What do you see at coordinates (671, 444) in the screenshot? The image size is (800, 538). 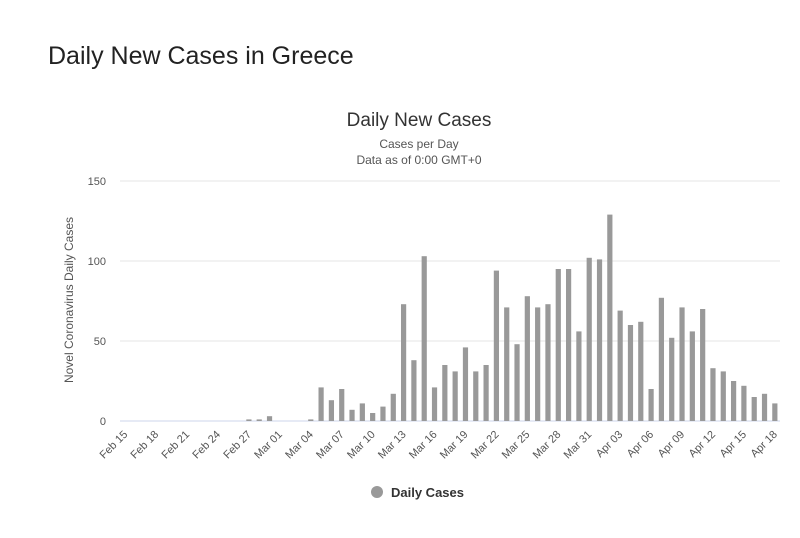 I see `x-tick-label: Apr 09` at bounding box center [671, 444].